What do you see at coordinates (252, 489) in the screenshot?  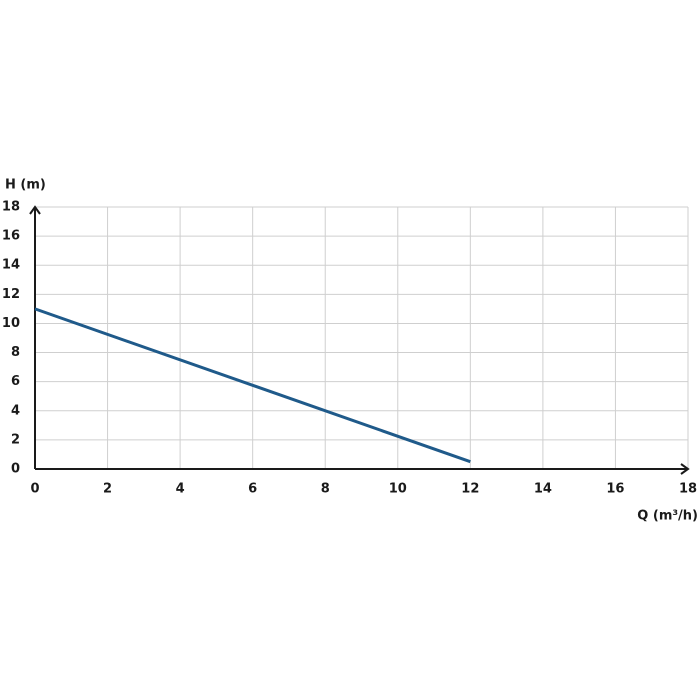 I see `x-tick-label: 6` at bounding box center [252, 489].